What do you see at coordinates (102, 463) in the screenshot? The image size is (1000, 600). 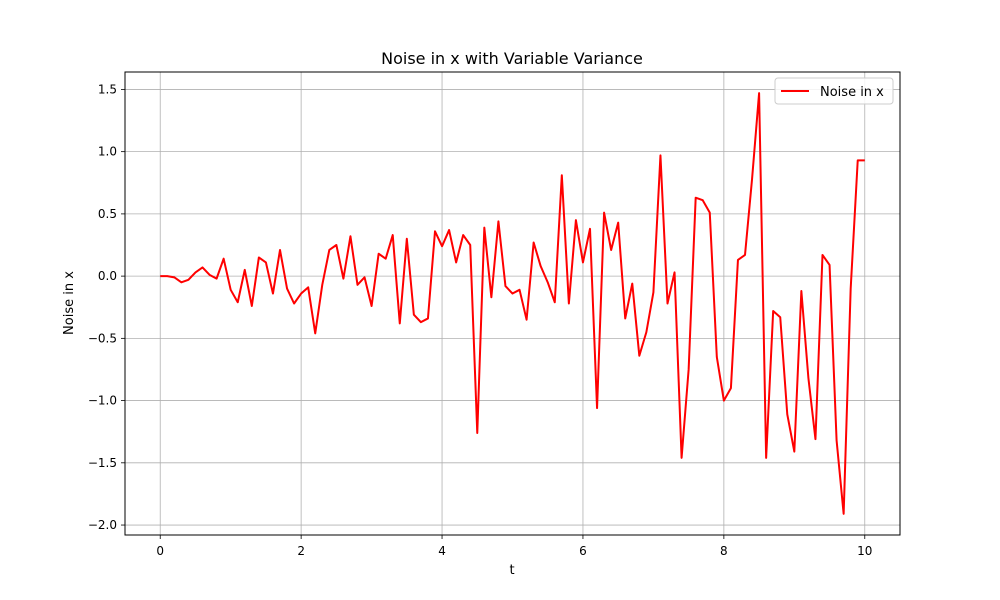 I see `y-tick-label: −1.5` at bounding box center [102, 463].